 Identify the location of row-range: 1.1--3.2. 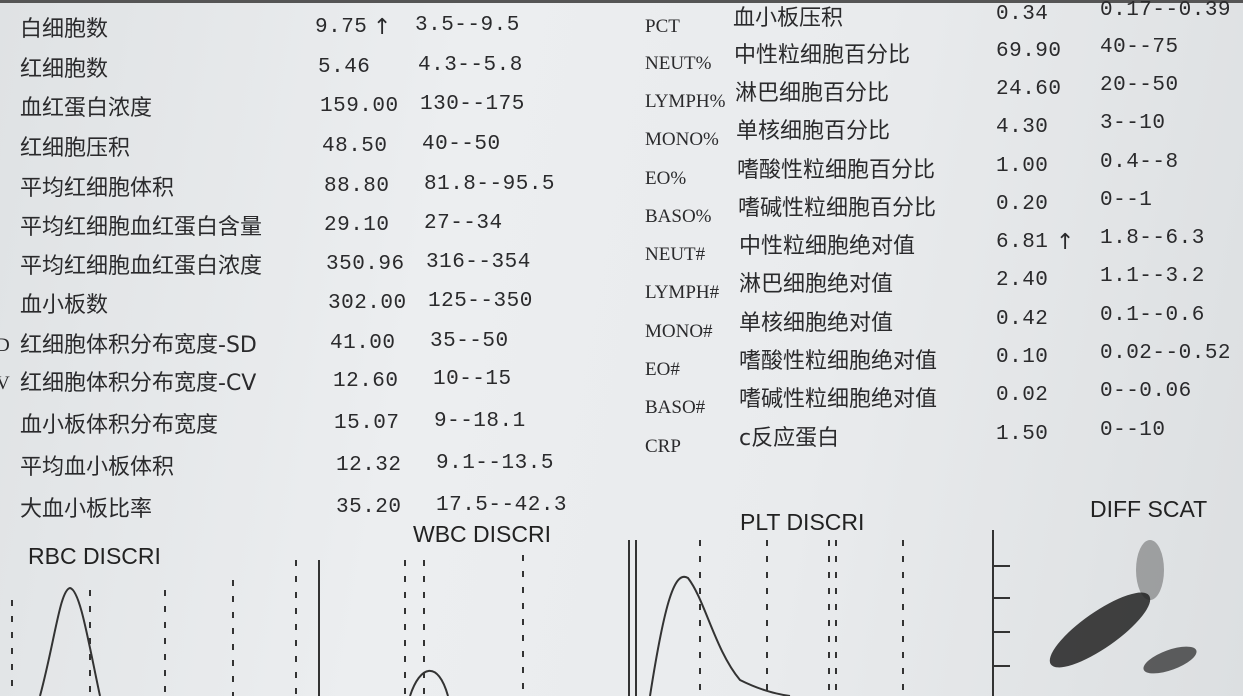
(1152, 276).